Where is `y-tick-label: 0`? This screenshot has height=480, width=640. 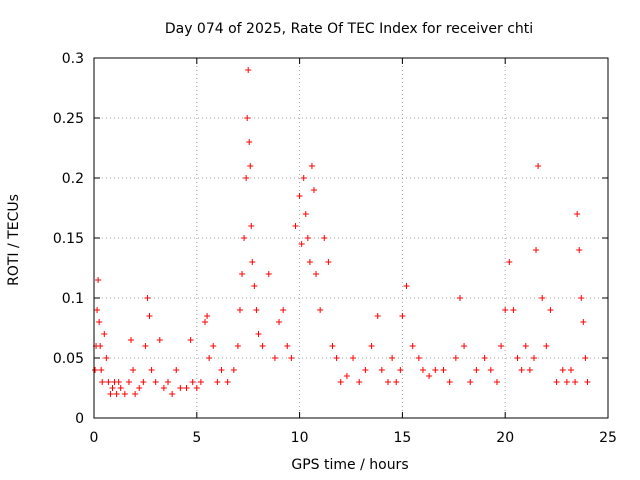
y-tick-label: 0 is located at coordinates (79, 419).